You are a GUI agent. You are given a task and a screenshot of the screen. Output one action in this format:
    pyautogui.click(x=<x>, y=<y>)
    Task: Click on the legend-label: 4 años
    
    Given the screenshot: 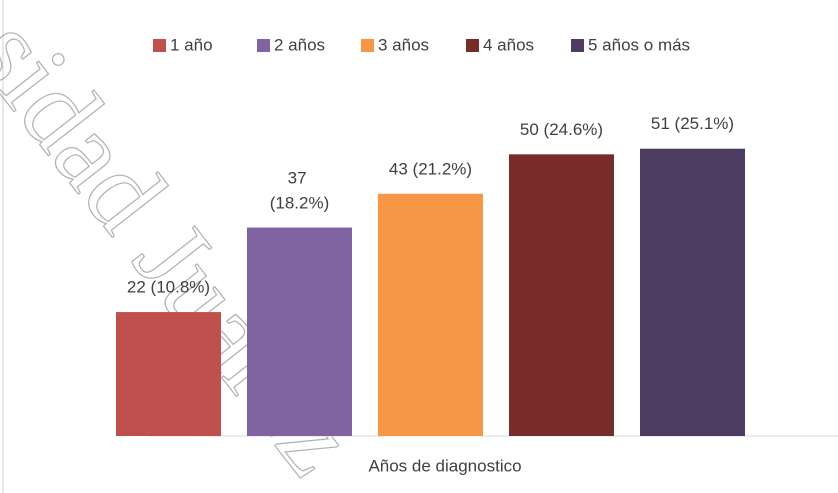 What is the action you would take?
    pyautogui.click(x=508, y=44)
    